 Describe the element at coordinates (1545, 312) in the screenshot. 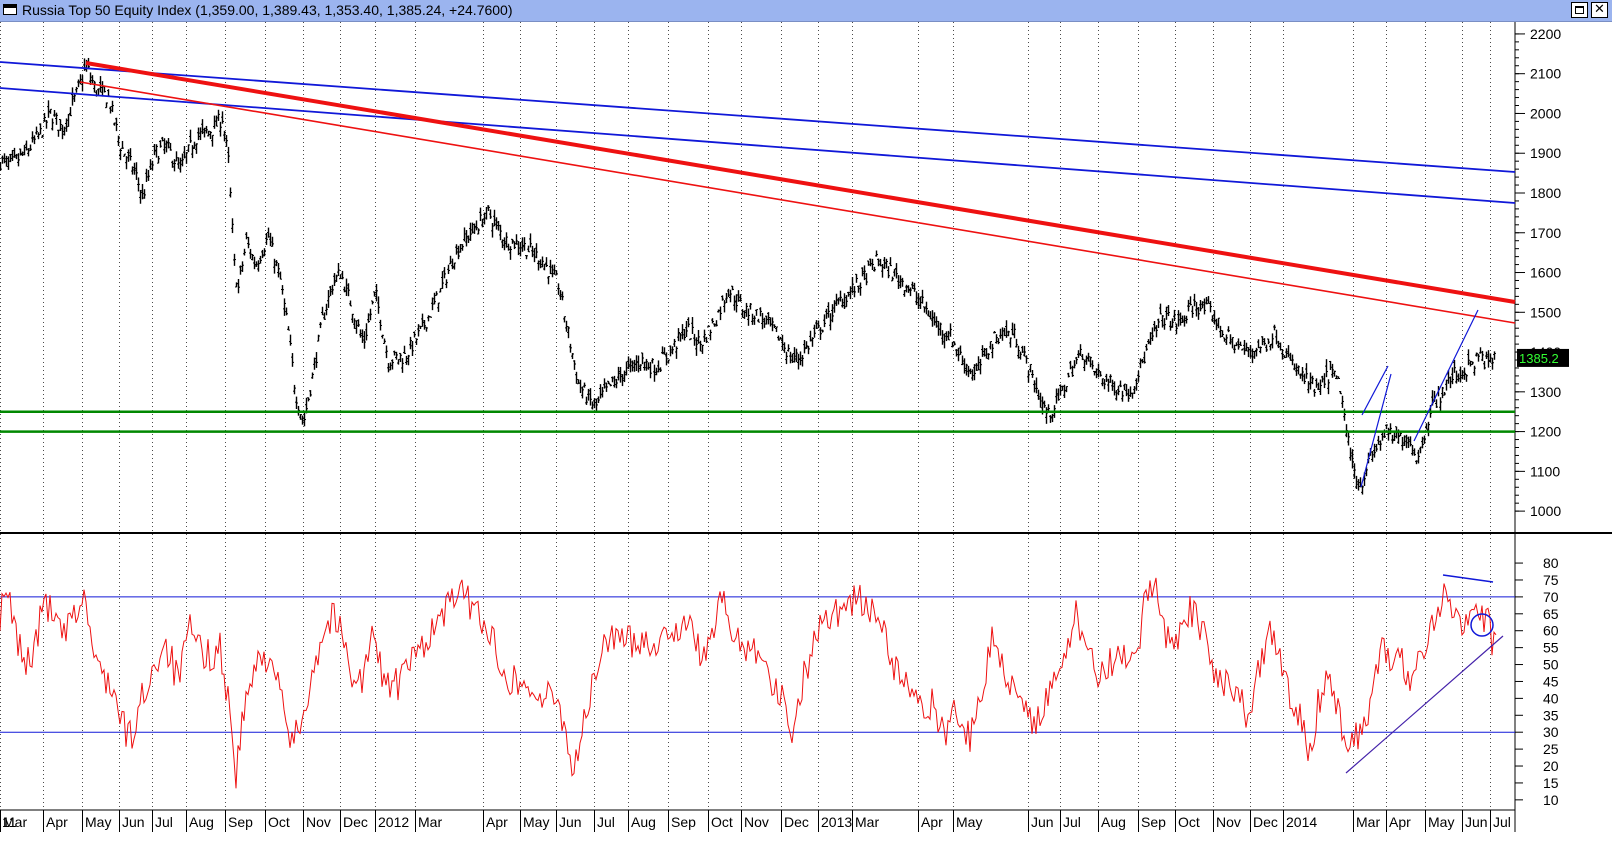

I see `price-y-label: 1500` at that location.